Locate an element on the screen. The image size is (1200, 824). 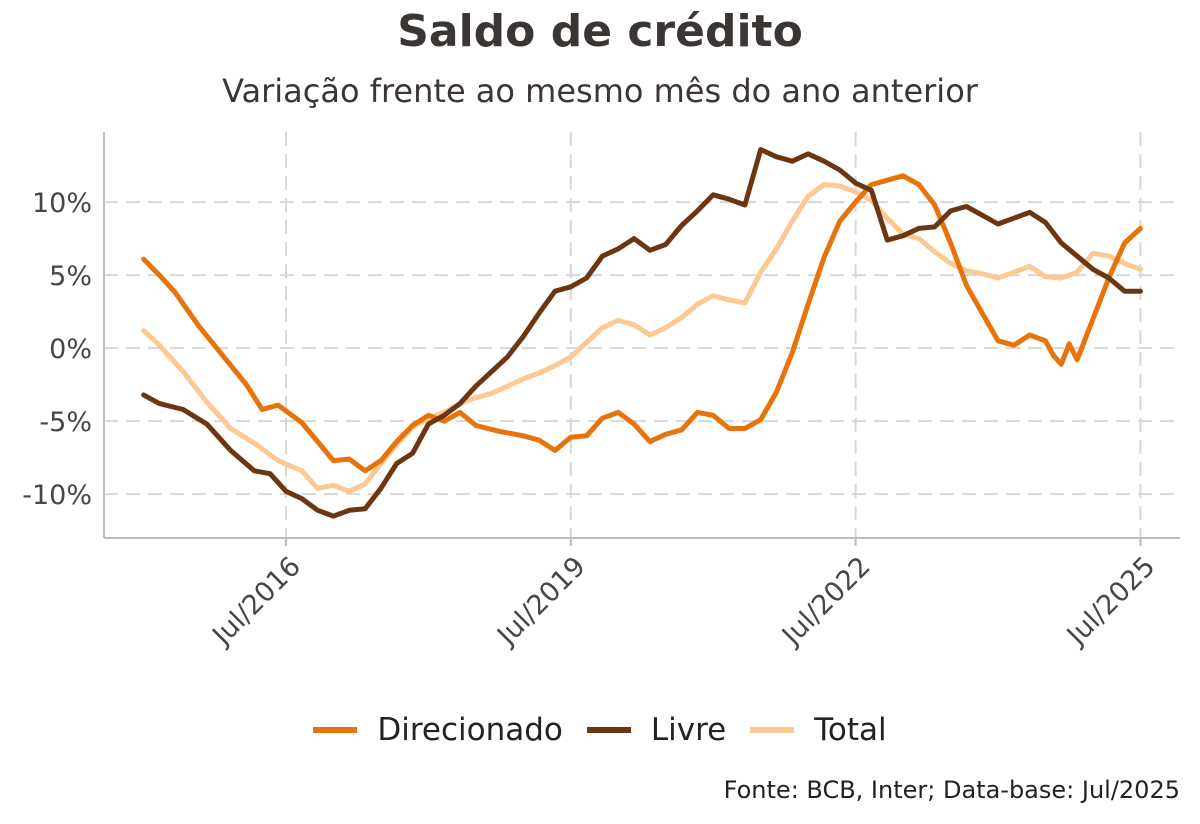
chart-title: Saldo de crédito is located at coordinates (600, 31).